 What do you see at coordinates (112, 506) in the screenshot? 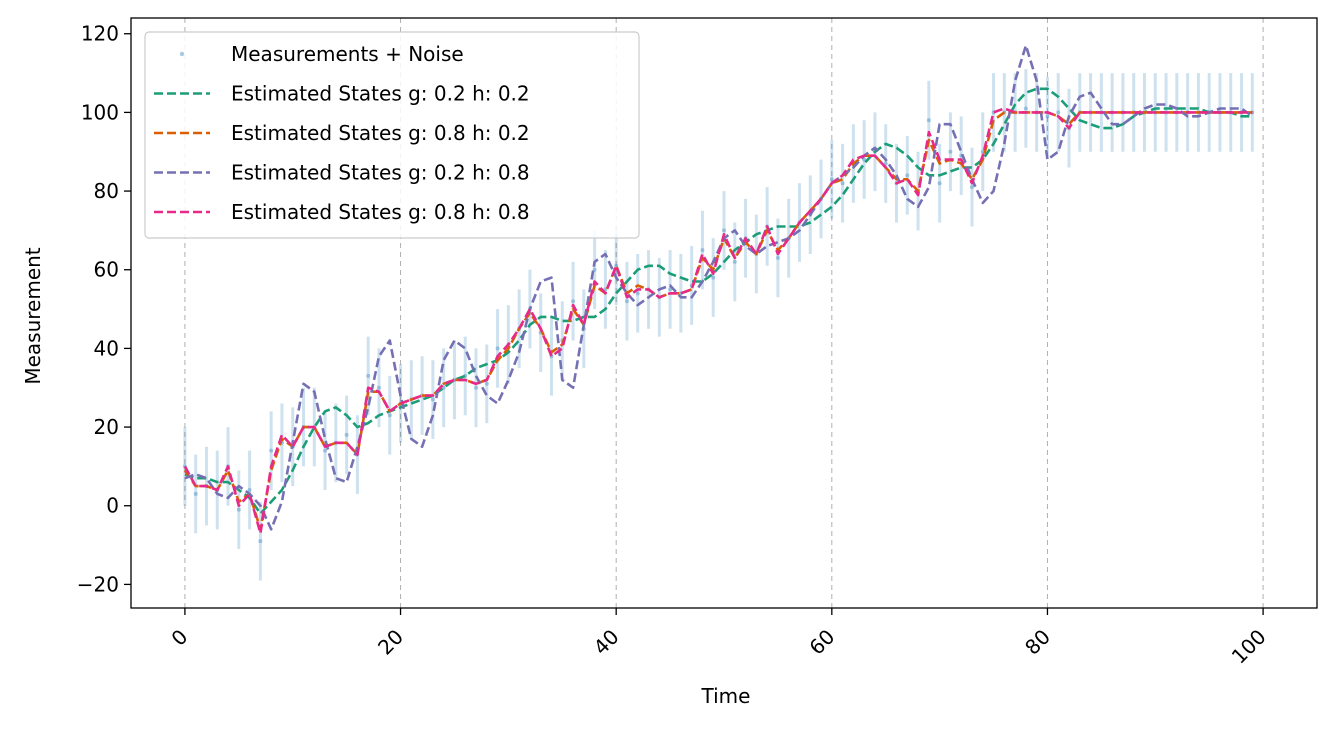
I see `y-tick-label: 0` at bounding box center [112, 506].